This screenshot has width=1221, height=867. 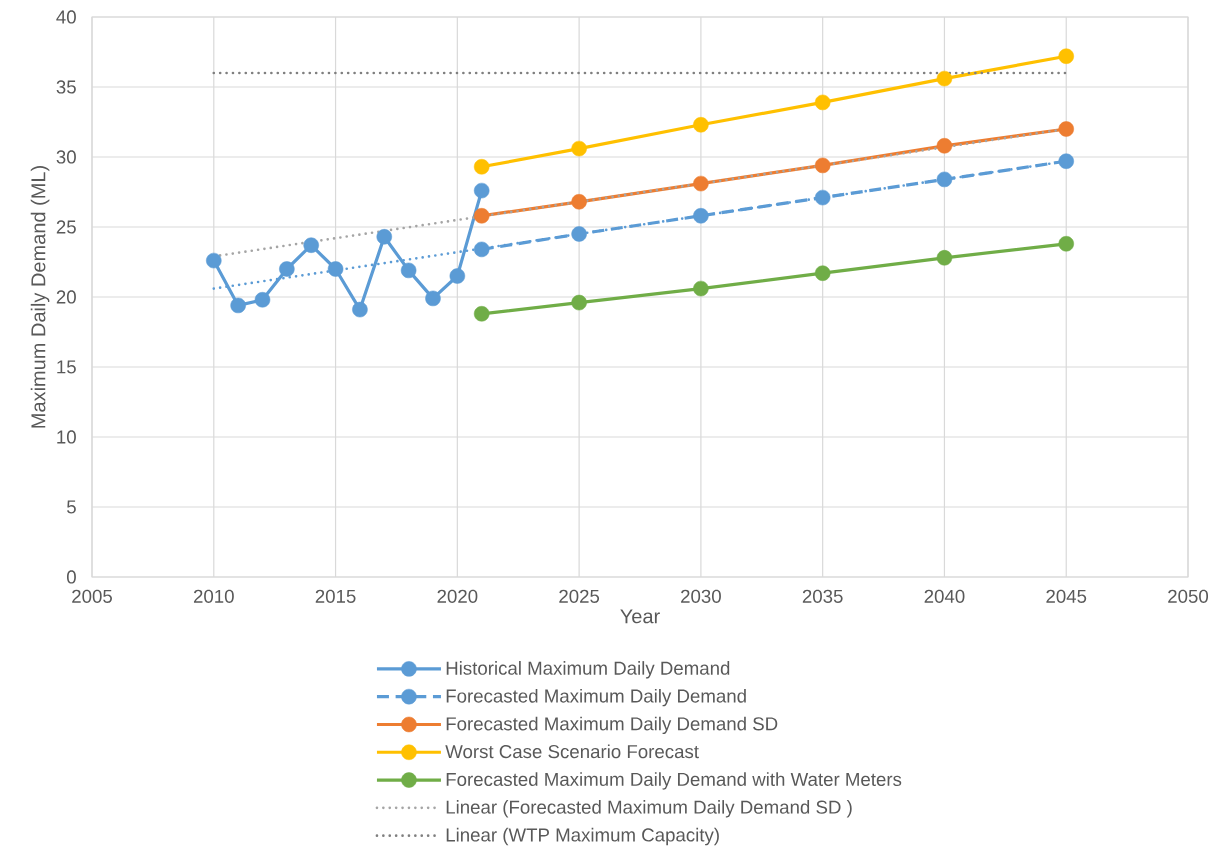 What do you see at coordinates (612, 725) in the screenshot?
I see `legend-label: Forecasted Maximum Daily Demand SD` at bounding box center [612, 725].